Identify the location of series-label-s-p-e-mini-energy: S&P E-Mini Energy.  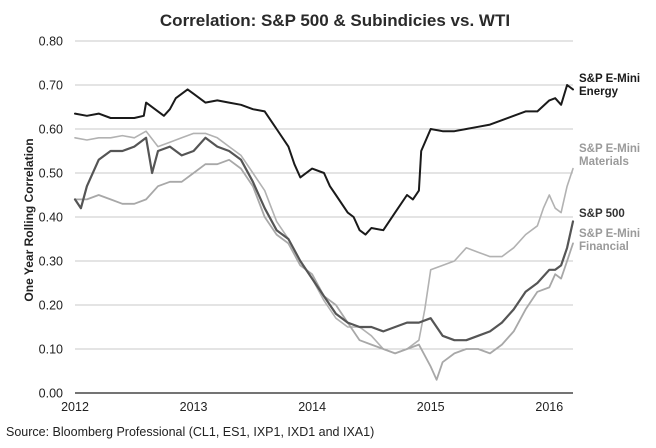
(609, 85).